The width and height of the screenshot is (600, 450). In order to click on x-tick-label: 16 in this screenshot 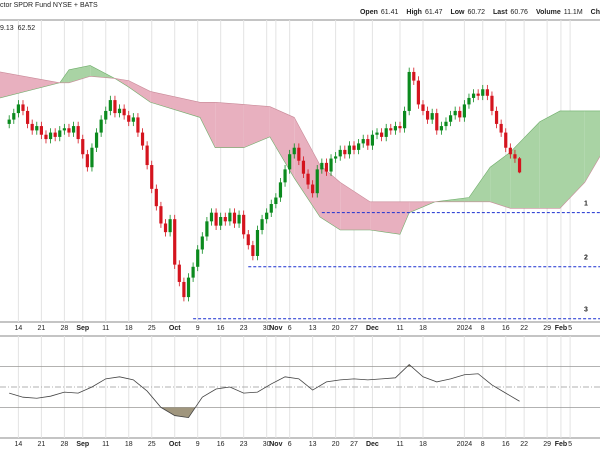, I will do `click(221, 444)`.